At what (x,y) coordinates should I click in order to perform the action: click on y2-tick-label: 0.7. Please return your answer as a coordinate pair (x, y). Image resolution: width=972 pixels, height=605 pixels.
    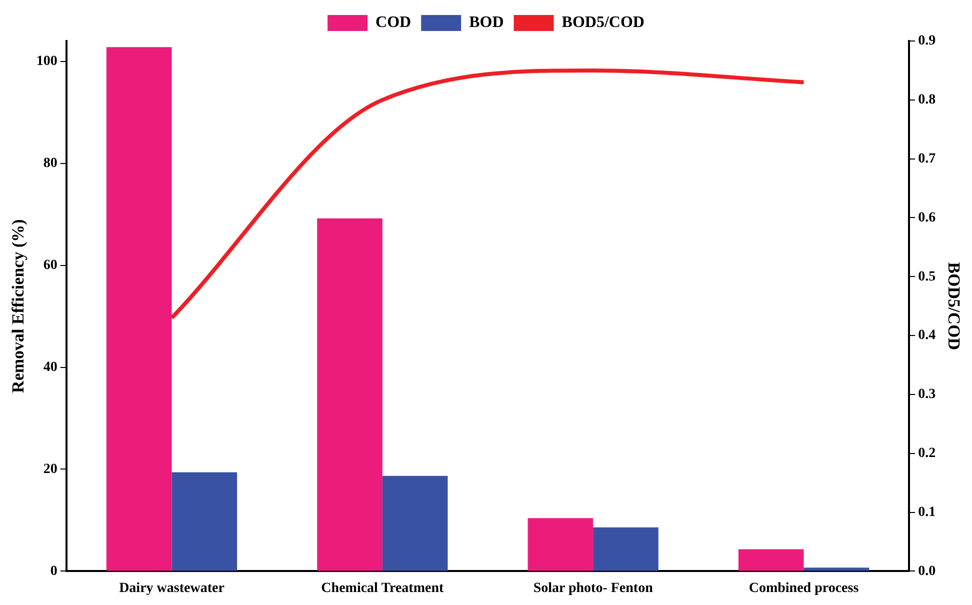
    Looking at the image, I should click on (927, 158).